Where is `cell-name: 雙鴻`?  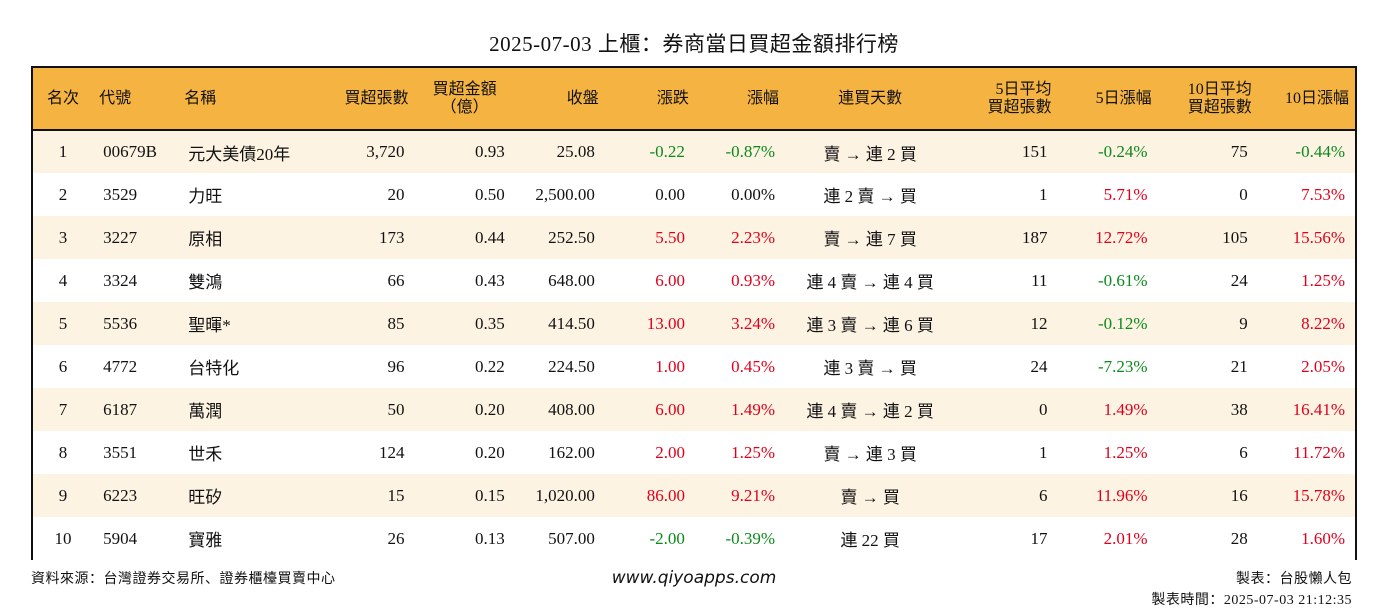
cell-name: 雙鴻 is located at coordinates (205, 282).